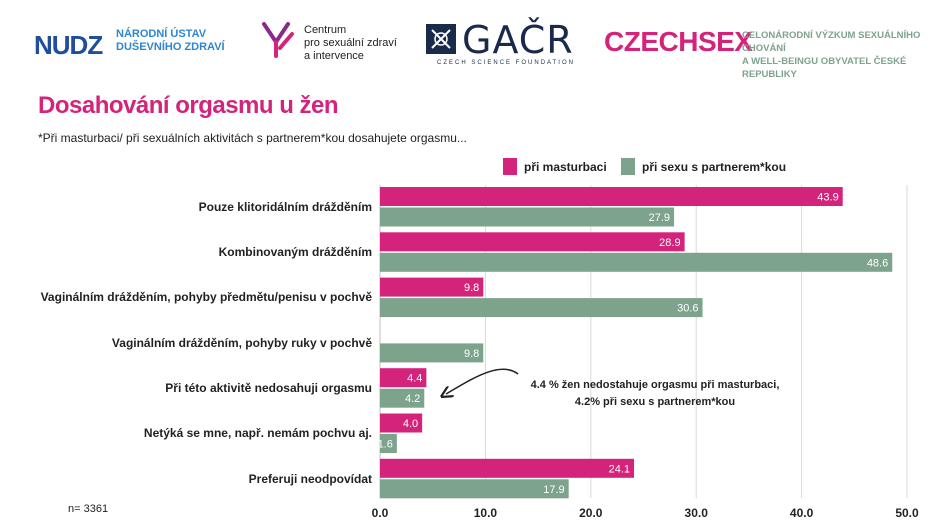 This screenshot has height=531, width=945. Describe the element at coordinates (68, 45) in the screenshot. I see `nudz-logo-mark: NUDZ` at that location.